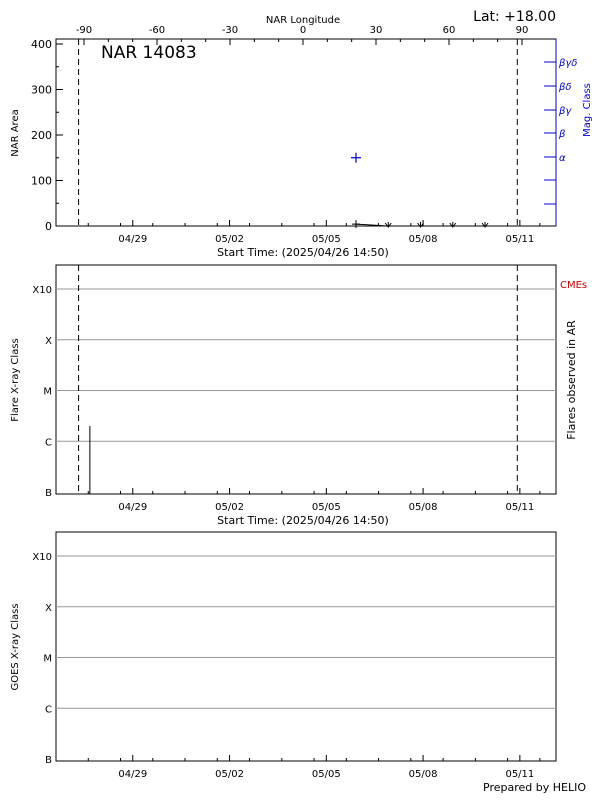 This screenshot has height=800, width=600. I want to click on panel-flares-start-time: Start Time: (2025/04/26 14:50), so click(303, 520).